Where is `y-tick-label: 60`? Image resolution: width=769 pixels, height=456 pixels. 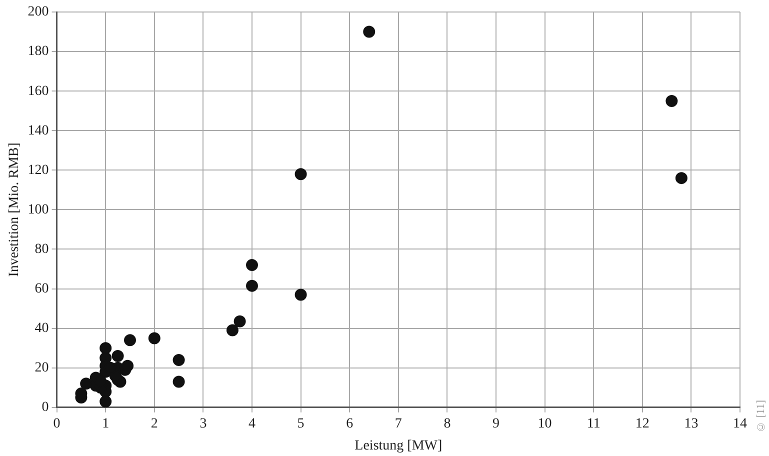 y-tick-label: 60 is located at coordinates (41, 288).